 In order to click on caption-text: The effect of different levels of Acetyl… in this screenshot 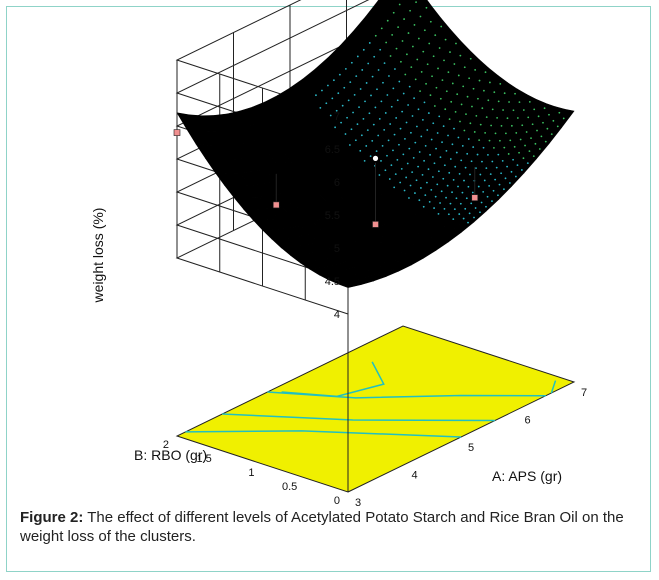, I will do `click(322, 527)`.